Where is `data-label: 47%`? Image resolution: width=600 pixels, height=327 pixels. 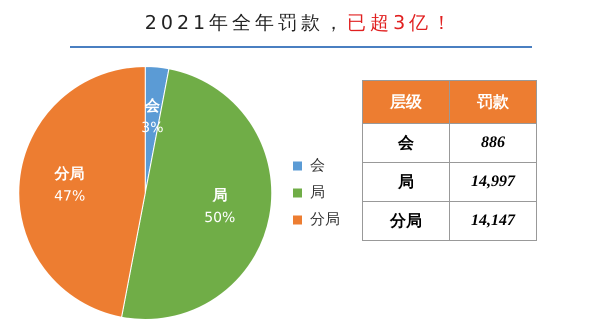
data-label: 47% is located at coordinates (70, 196).